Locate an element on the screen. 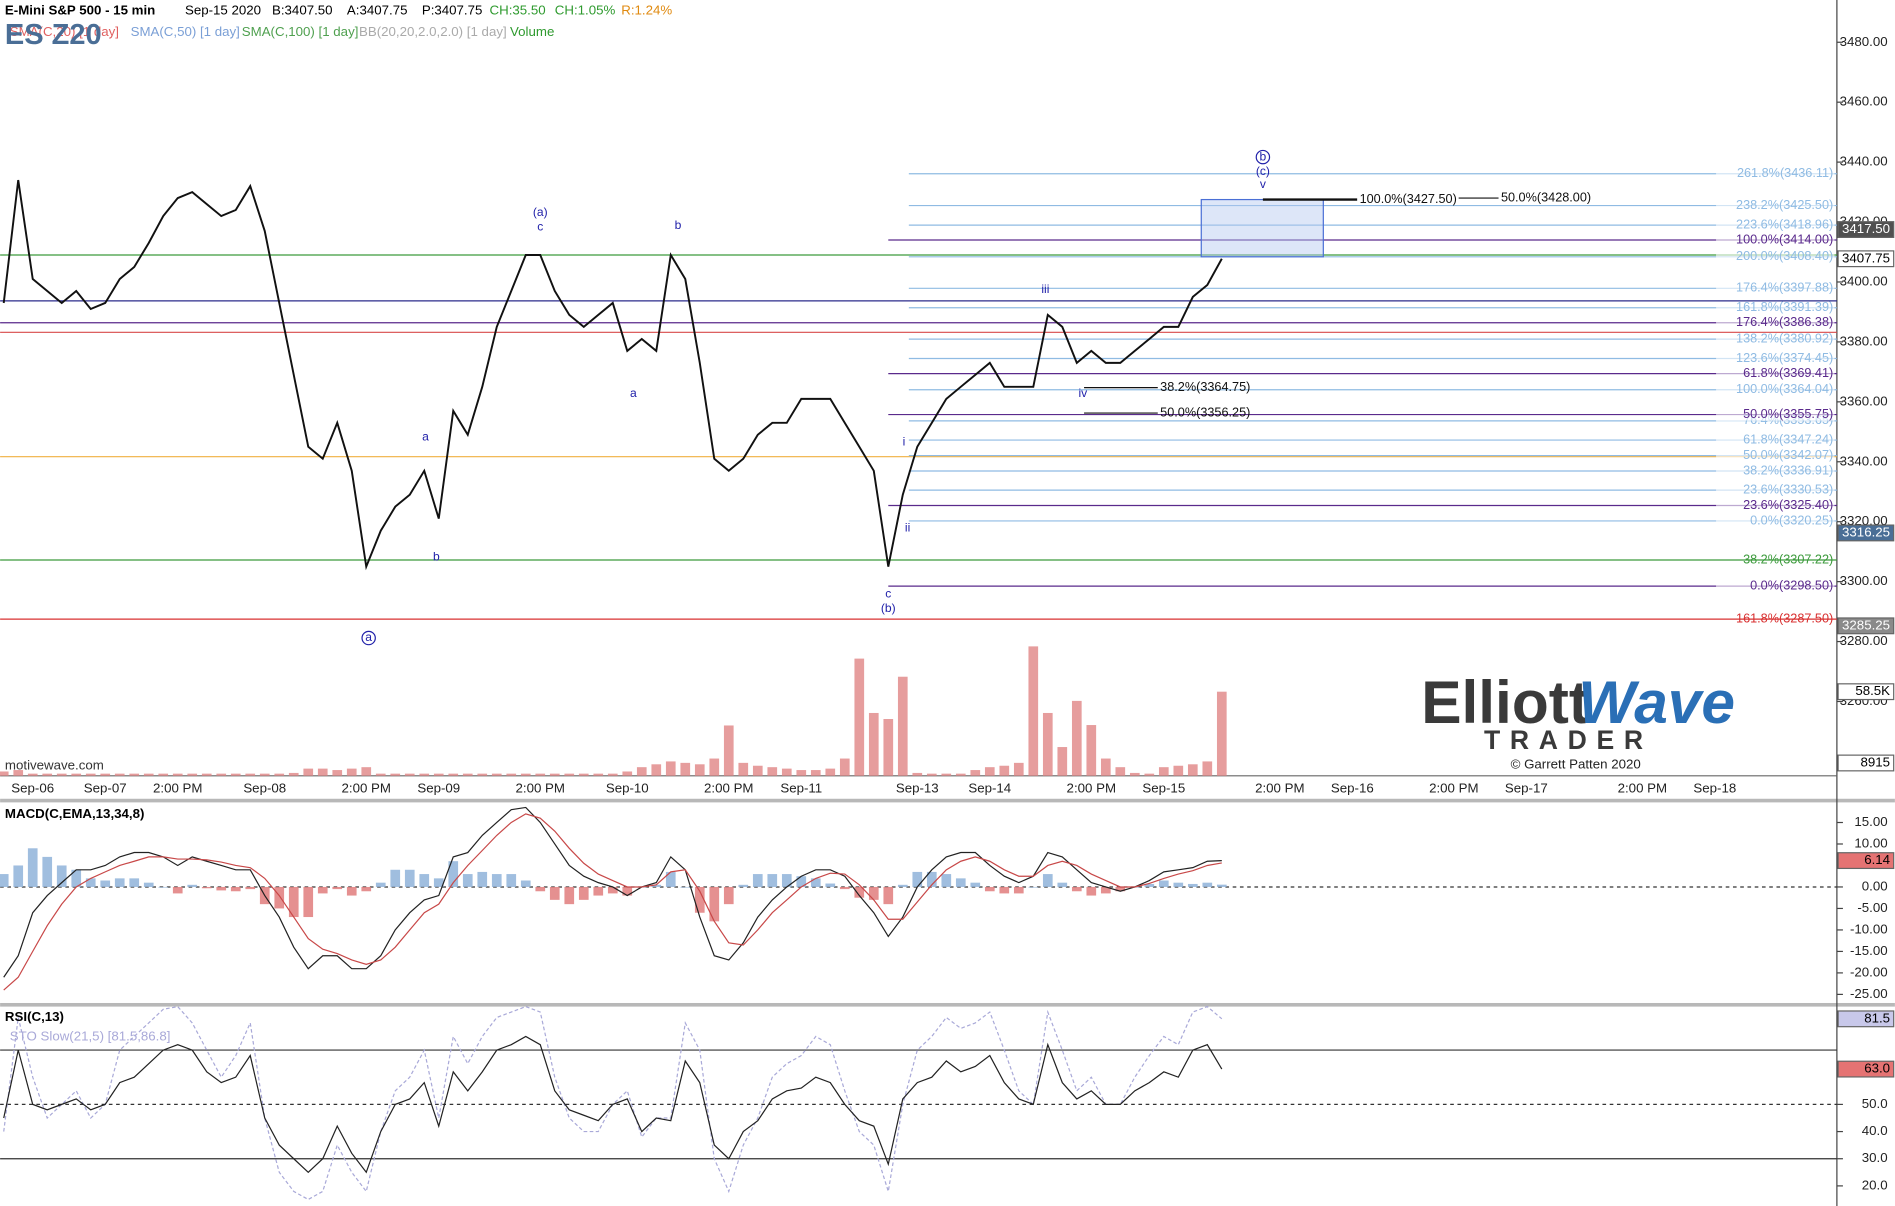  y-tick-label: 0.00 is located at coordinates (1875, 885).